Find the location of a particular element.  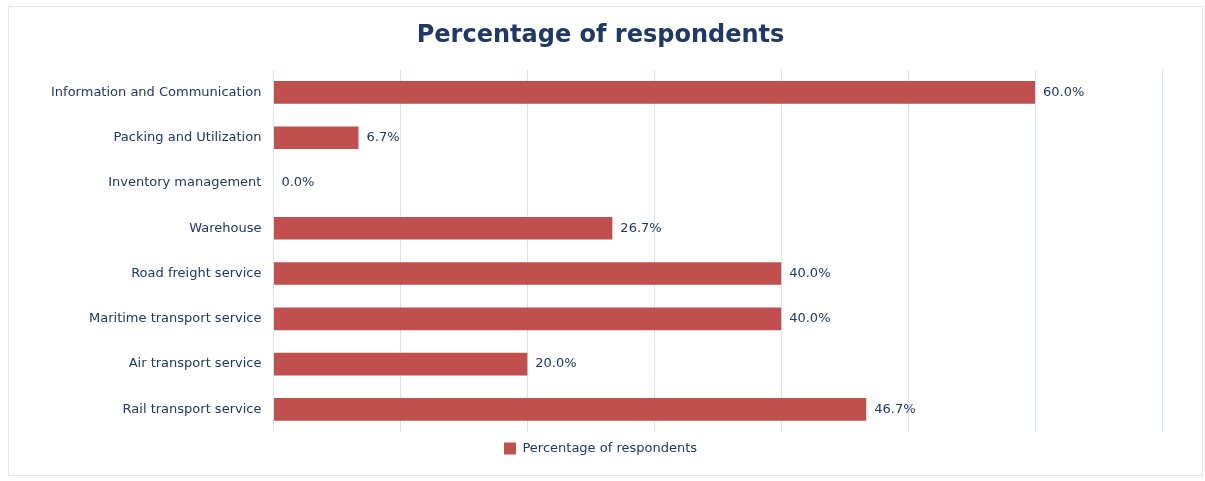

y-tick-label: Warehouse is located at coordinates (225, 227).